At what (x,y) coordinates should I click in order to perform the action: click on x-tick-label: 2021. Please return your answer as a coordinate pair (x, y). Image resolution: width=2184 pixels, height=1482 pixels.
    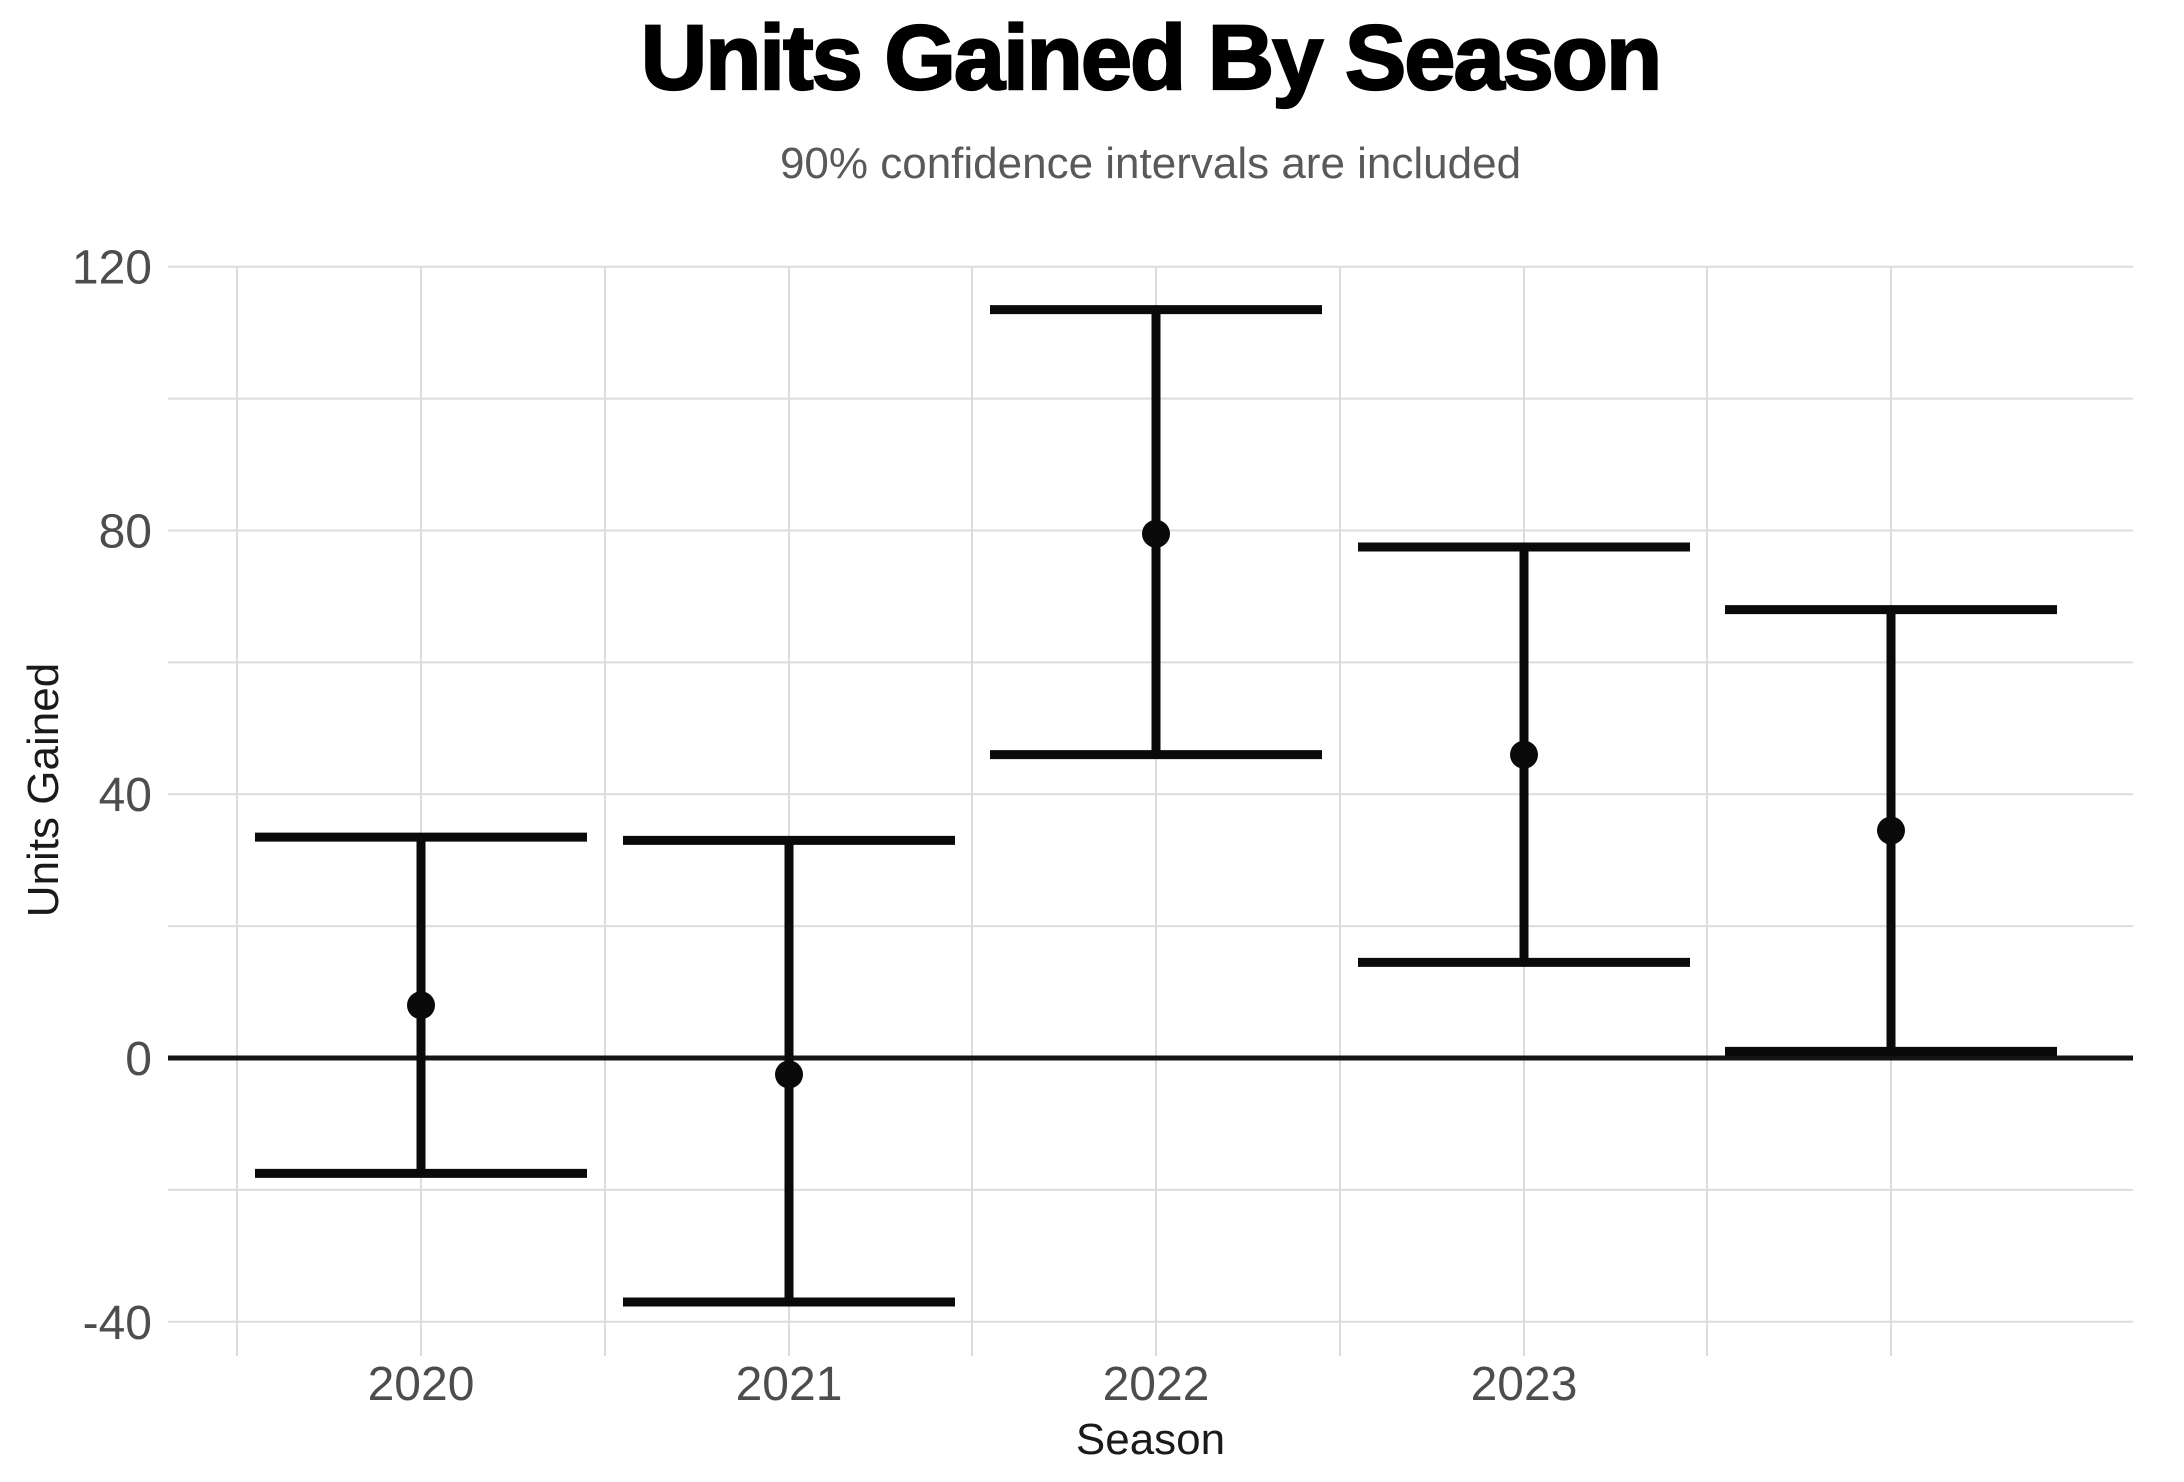
    Looking at the image, I should click on (789, 1384).